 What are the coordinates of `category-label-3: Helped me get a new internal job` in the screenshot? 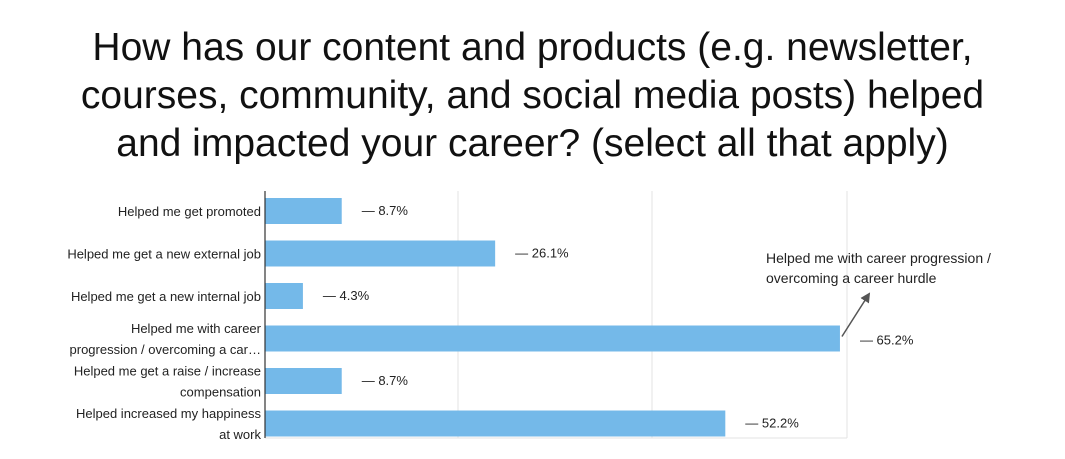 It's located at (166, 296).